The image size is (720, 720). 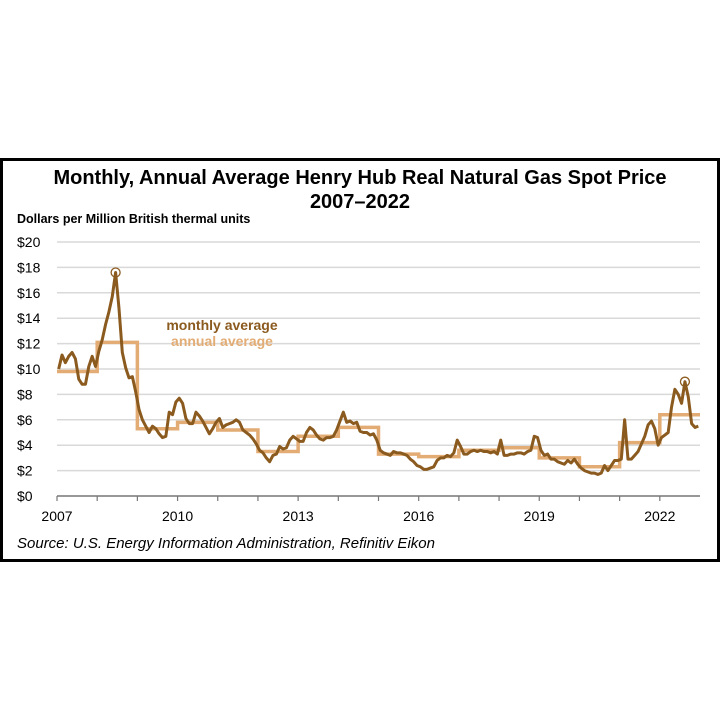 What do you see at coordinates (25, 471) in the screenshot?
I see `y-tick-label: $2` at bounding box center [25, 471].